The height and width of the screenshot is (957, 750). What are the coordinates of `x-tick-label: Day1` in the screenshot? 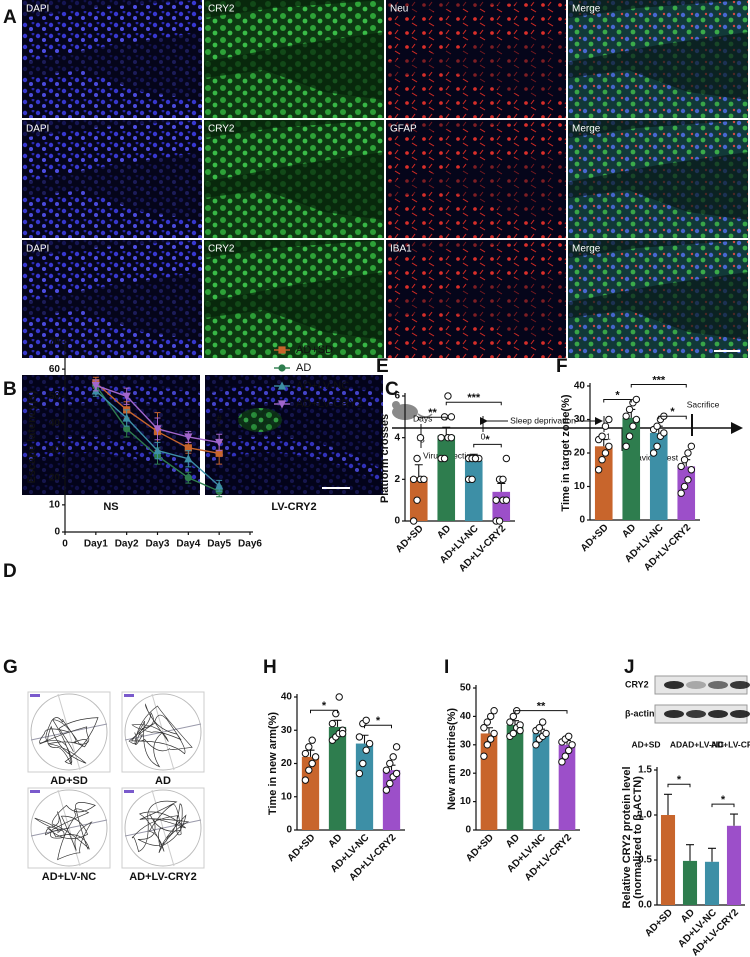 It's located at (96, 544).